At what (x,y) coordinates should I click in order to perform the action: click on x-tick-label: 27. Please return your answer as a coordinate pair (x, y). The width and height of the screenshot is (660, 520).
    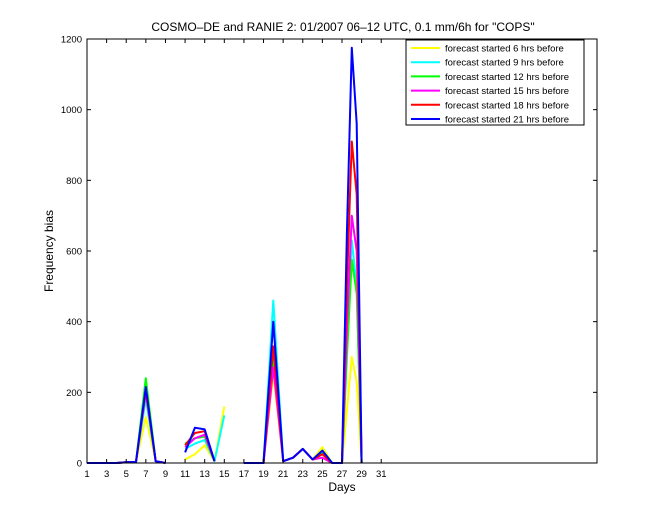
    Looking at the image, I should click on (342, 474).